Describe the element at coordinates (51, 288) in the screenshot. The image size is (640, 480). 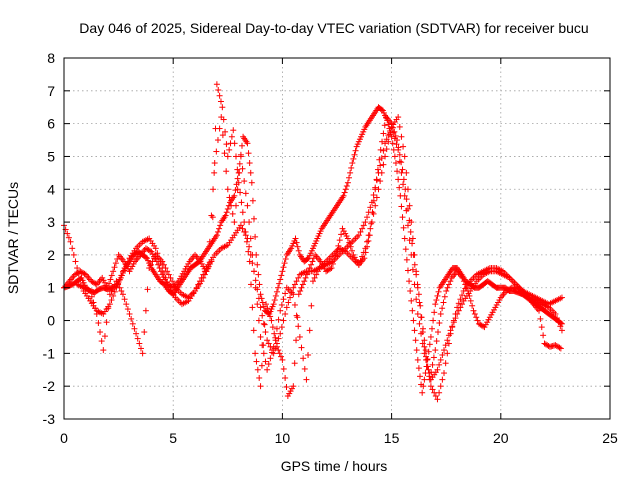
I see `y-tick-label: 1` at that location.